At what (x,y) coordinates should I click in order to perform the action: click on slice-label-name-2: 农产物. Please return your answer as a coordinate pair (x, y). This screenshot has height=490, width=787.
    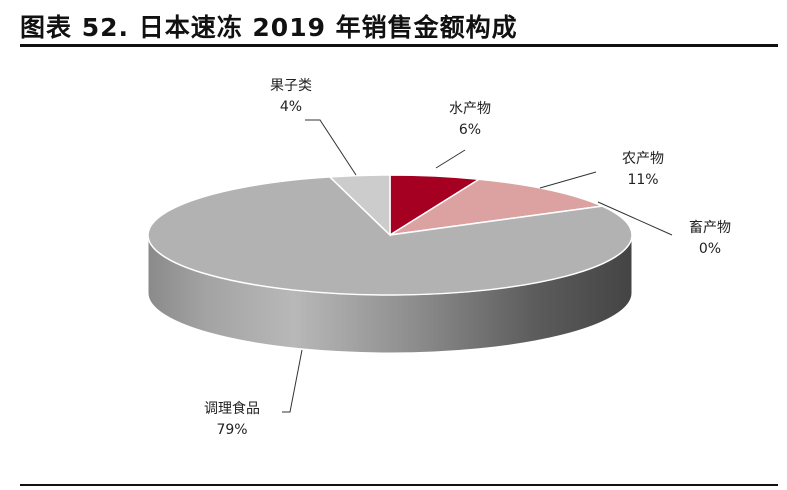
    Looking at the image, I should click on (643, 159).